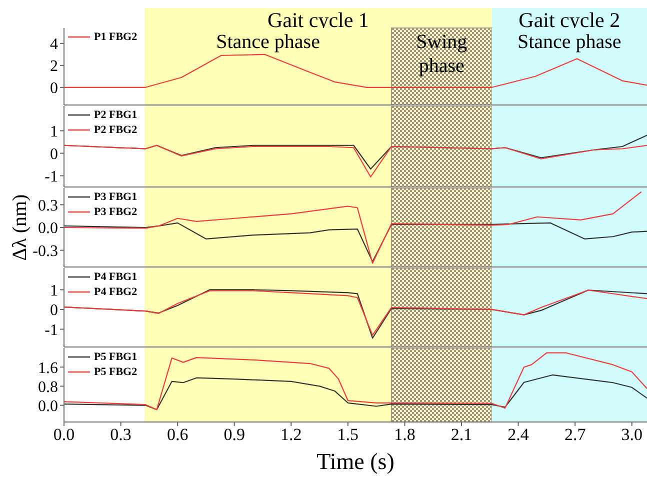 Image resolution: width=647 pixels, height=479 pixels. Describe the element at coordinates (116, 197) in the screenshot. I see `legend-label: P3 FBG1` at that location.